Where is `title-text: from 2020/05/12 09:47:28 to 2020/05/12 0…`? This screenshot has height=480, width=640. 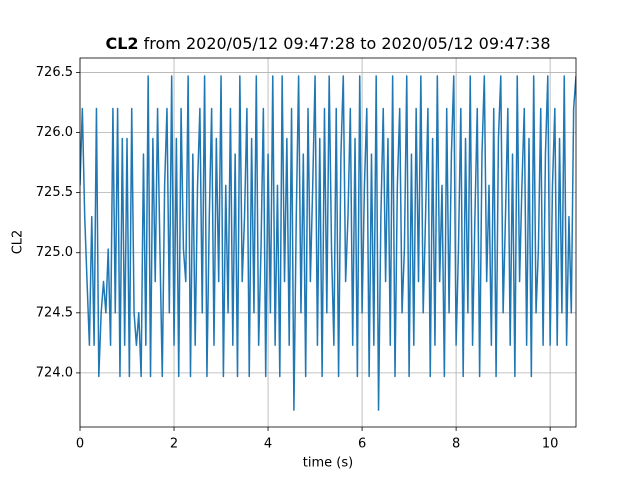
title-text: from 2020/05/12 09:47:28 to 2020/05/12 0… is located at coordinates (347, 43).